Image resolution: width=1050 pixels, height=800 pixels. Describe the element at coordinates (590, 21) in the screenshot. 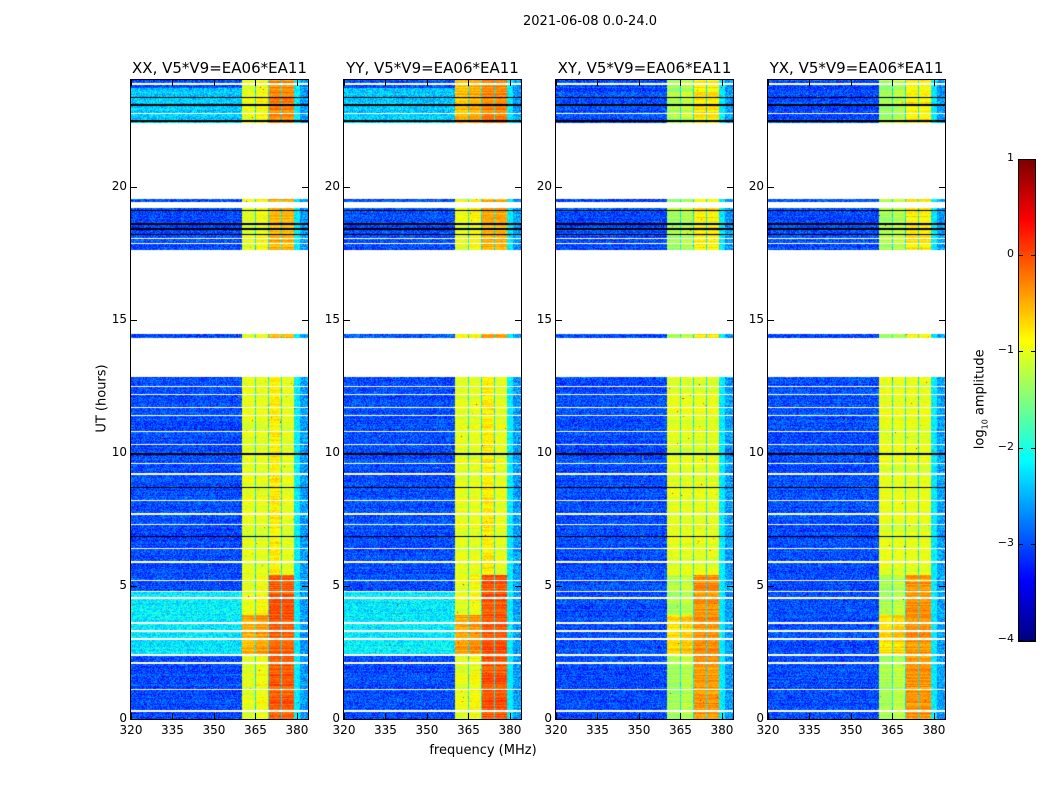

I see `figure-suptitle: 2021-06-08 0.0-24.0` at that location.